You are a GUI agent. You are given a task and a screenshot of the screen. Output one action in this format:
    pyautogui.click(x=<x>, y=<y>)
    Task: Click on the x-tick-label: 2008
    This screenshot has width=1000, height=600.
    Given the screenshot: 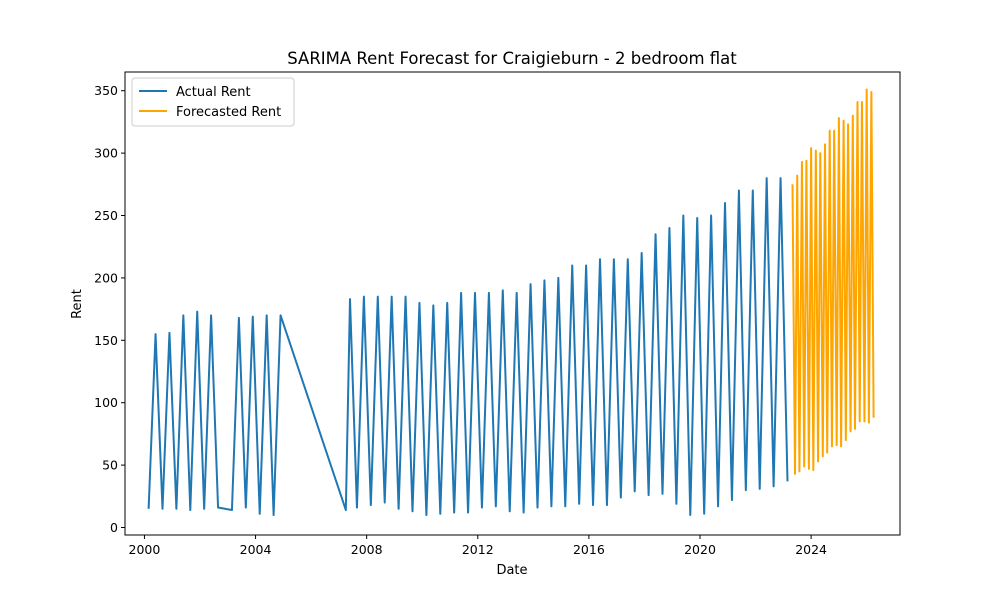 What is the action you would take?
    pyautogui.click(x=367, y=549)
    